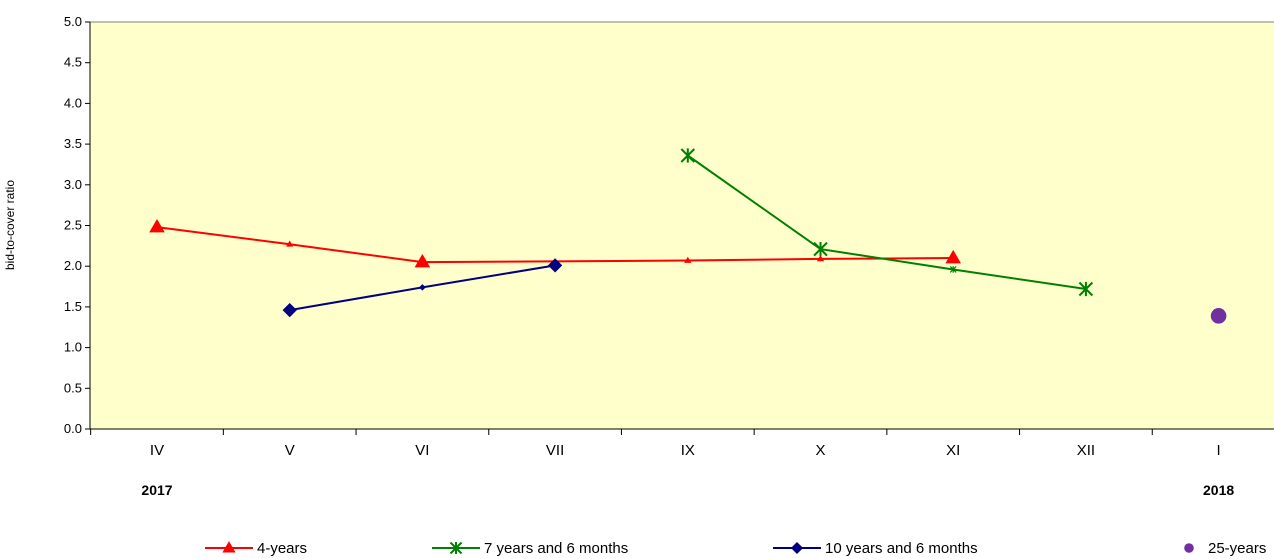 The height and width of the screenshot is (559, 1274). Describe the element at coordinates (422, 450) in the screenshot. I see `x-tick-label: VI` at that location.